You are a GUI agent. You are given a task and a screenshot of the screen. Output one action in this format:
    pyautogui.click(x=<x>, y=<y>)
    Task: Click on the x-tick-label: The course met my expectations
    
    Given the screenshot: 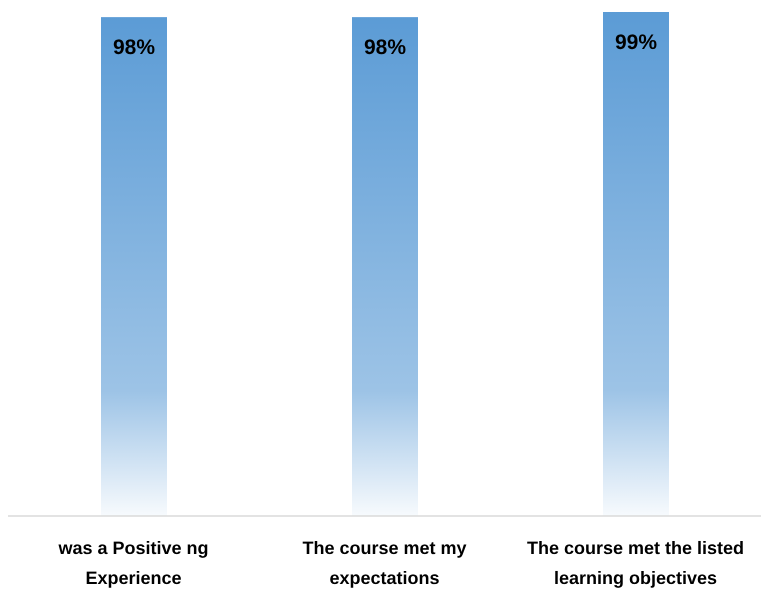 What is the action you would take?
    pyautogui.click(x=384, y=563)
    